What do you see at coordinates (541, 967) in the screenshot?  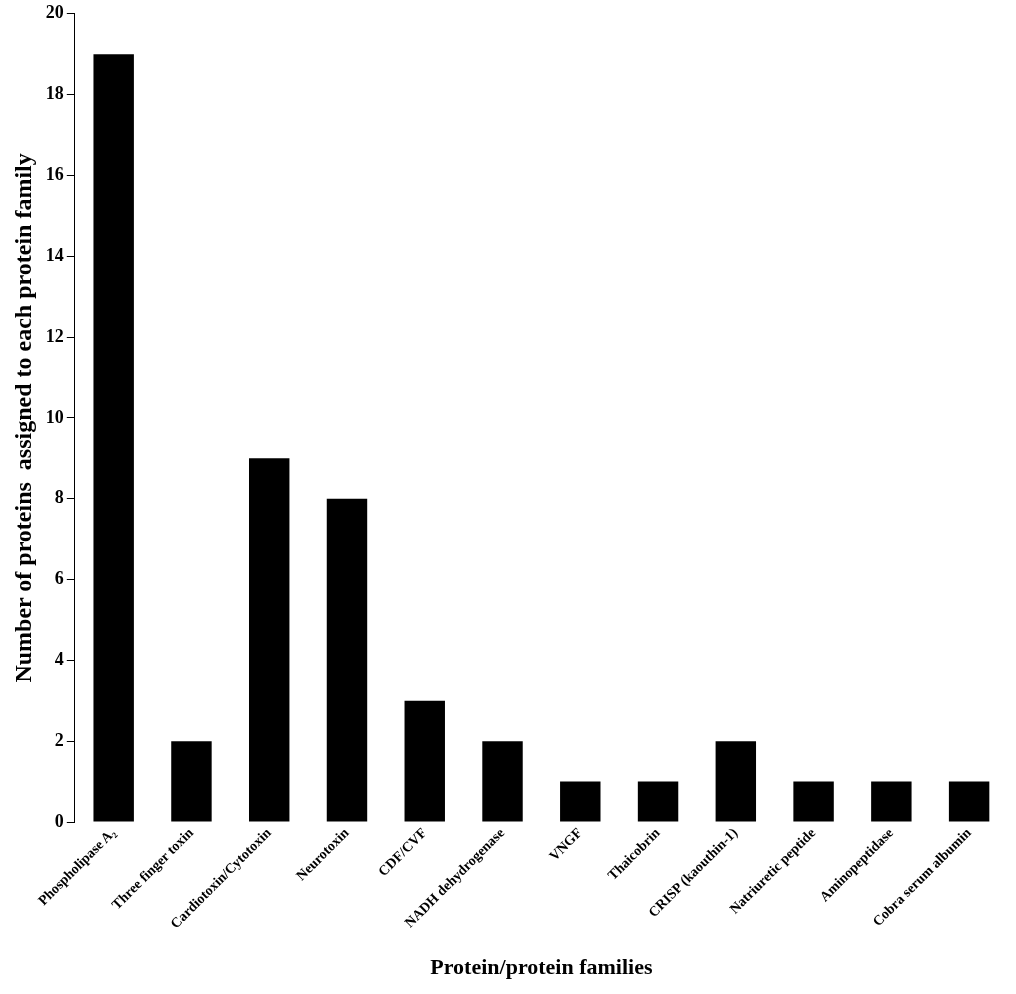 I see `x-axis-title: Protein/protein families` at bounding box center [541, 967].